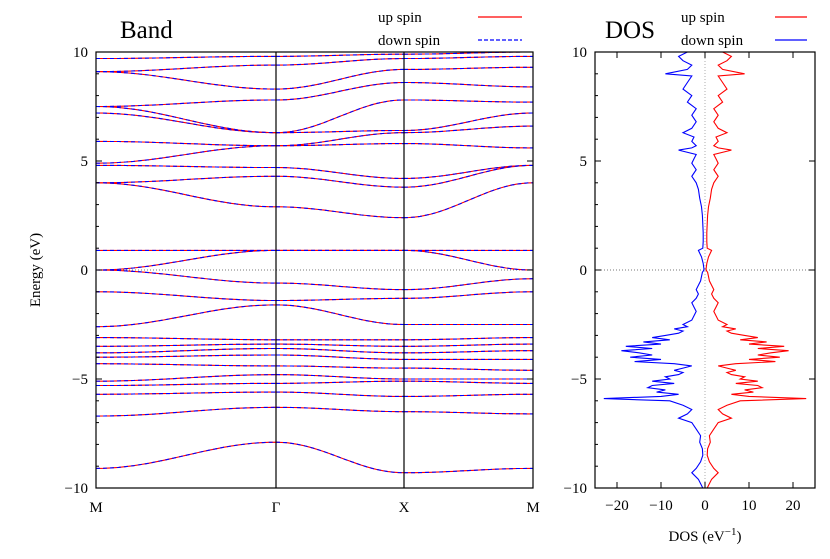 The image size is (830, 559). Describe the element at coordinates (579, 380) in the screenshot. I see `dos-y-tick-label: −5` at that location.